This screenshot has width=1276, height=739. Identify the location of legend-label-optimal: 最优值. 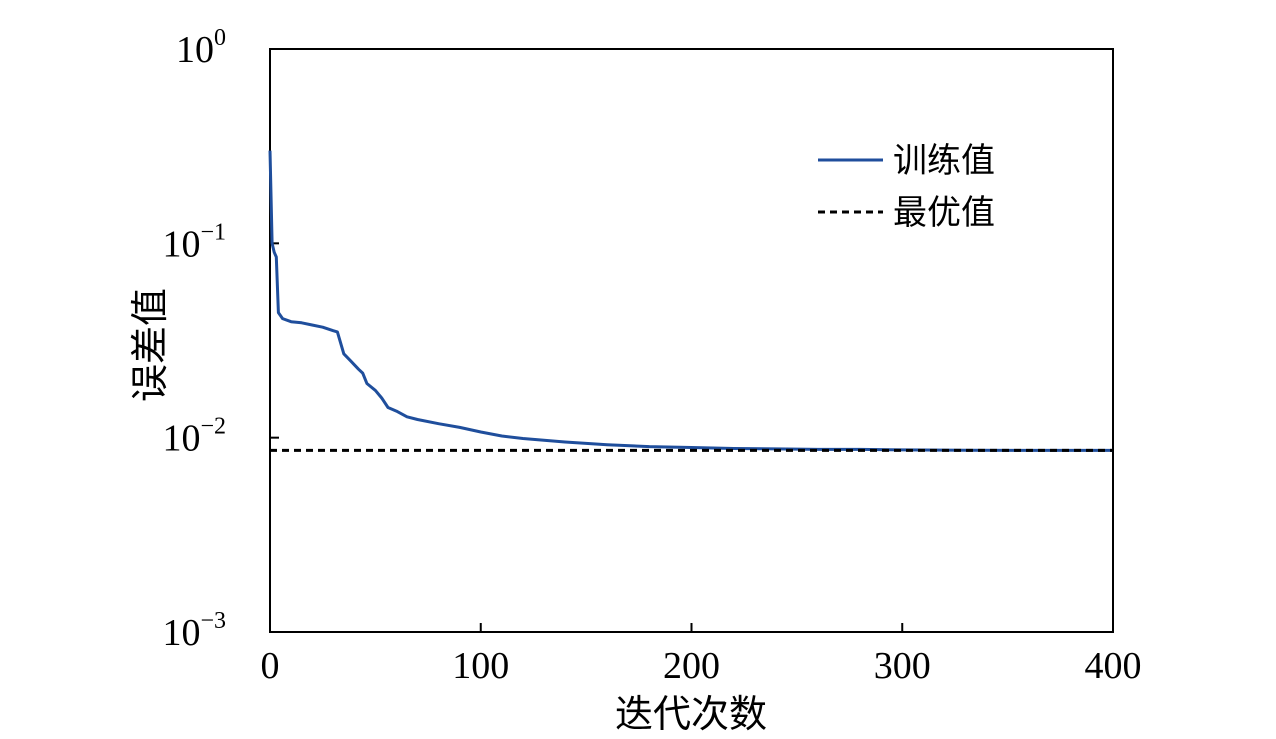
(944, 213).